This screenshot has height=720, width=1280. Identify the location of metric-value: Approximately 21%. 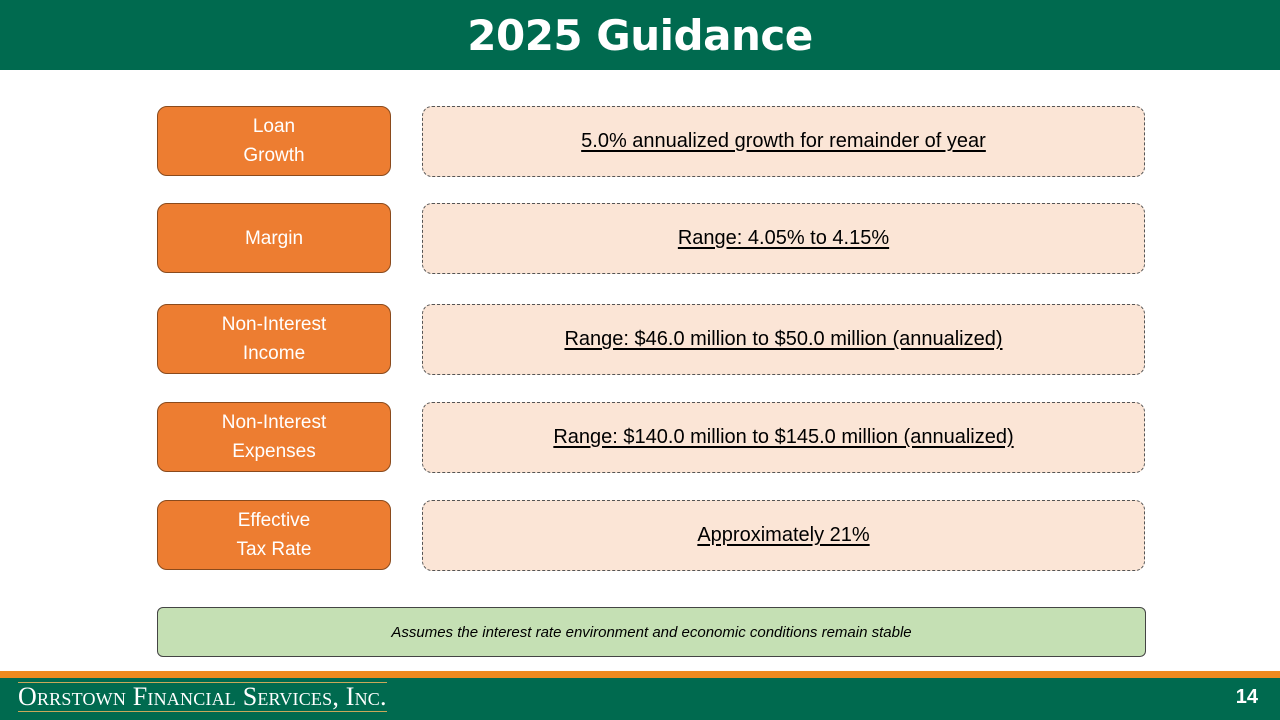
(783, 535).